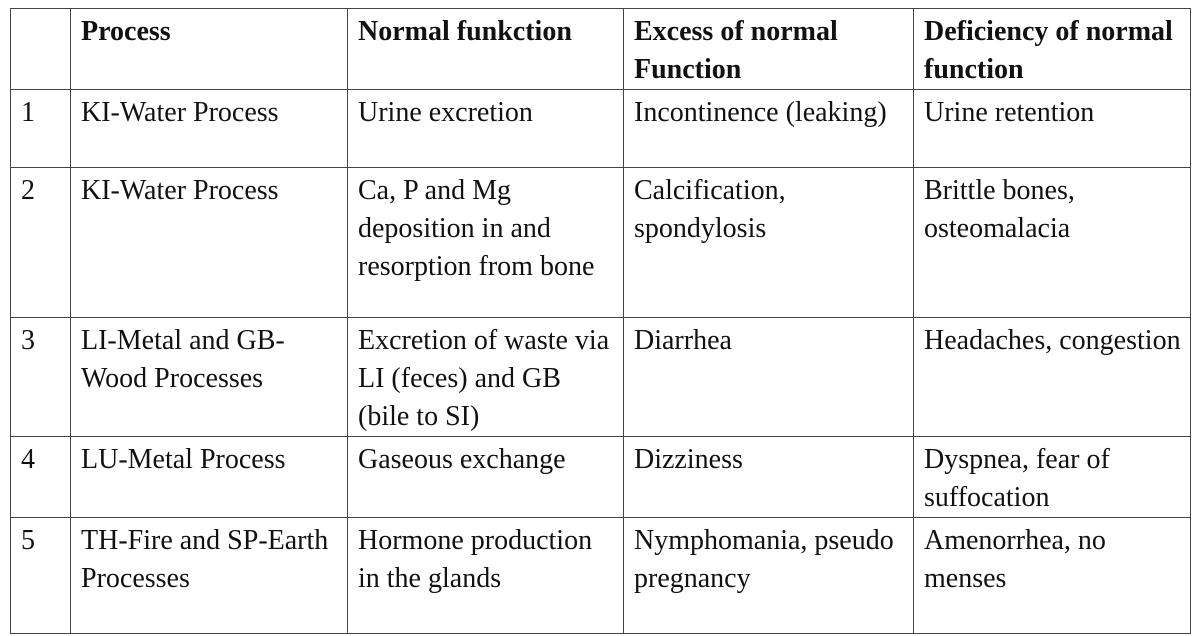 The image size is (1200, 636). What do you see at coordinates (485, 49) in the screenshot?
I see `header-cell: Normal funkction` at bounding box center [485, 49].